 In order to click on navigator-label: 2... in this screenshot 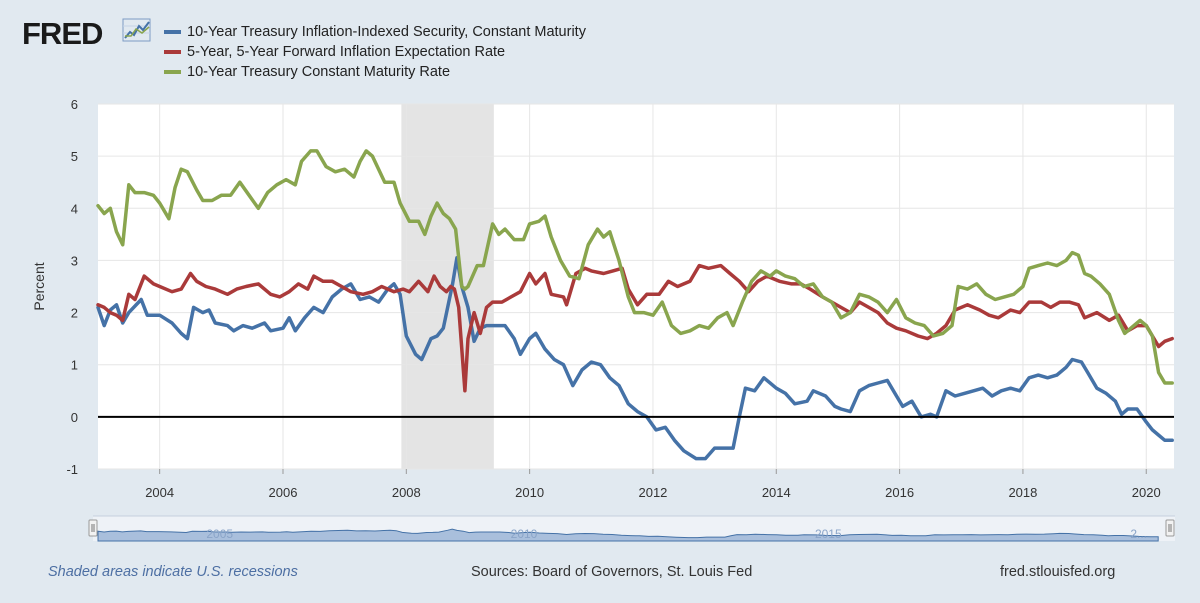, I will do `click(1138, 534)`.